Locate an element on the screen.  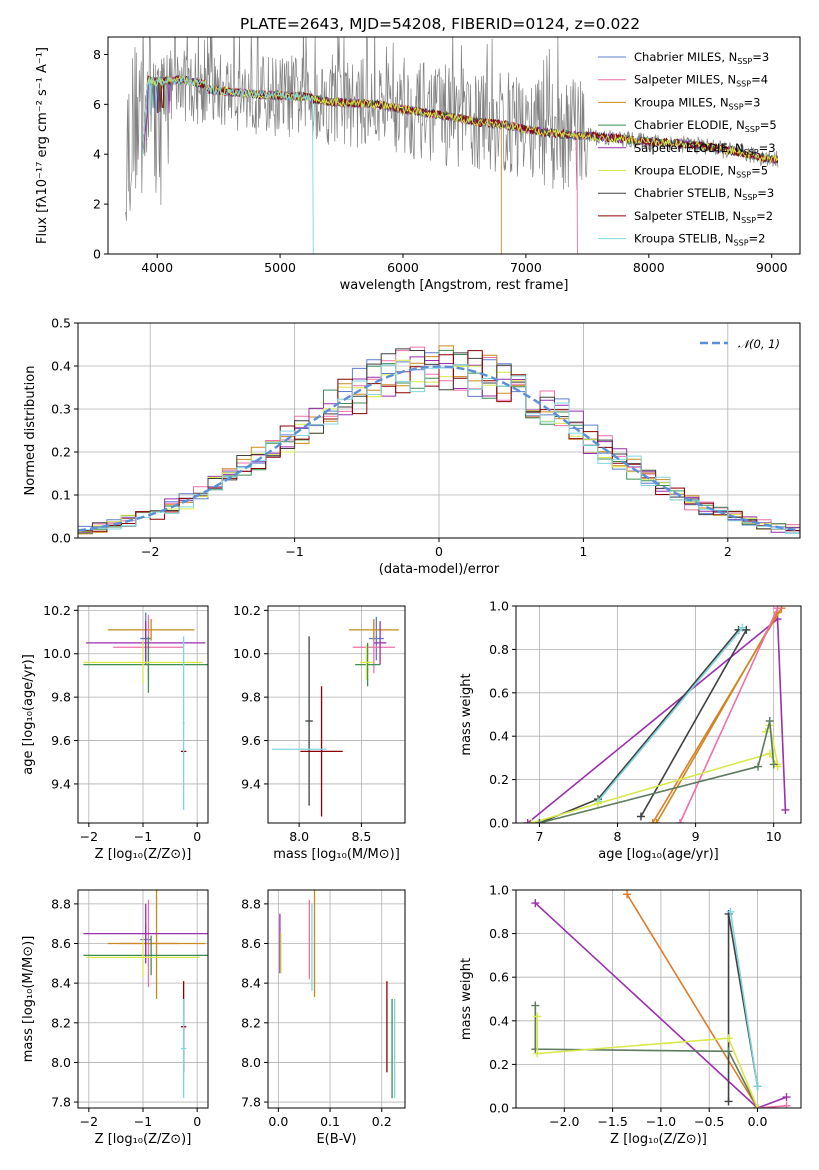
y-tick-label: 7.8 is located at coordinates (251, 1102).